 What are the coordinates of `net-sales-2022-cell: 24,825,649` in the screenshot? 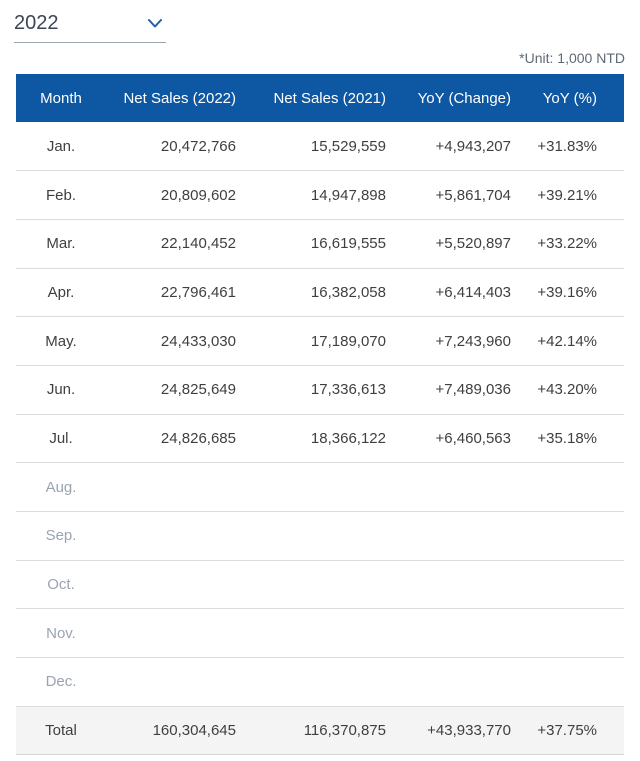 It's located at (179, 390).